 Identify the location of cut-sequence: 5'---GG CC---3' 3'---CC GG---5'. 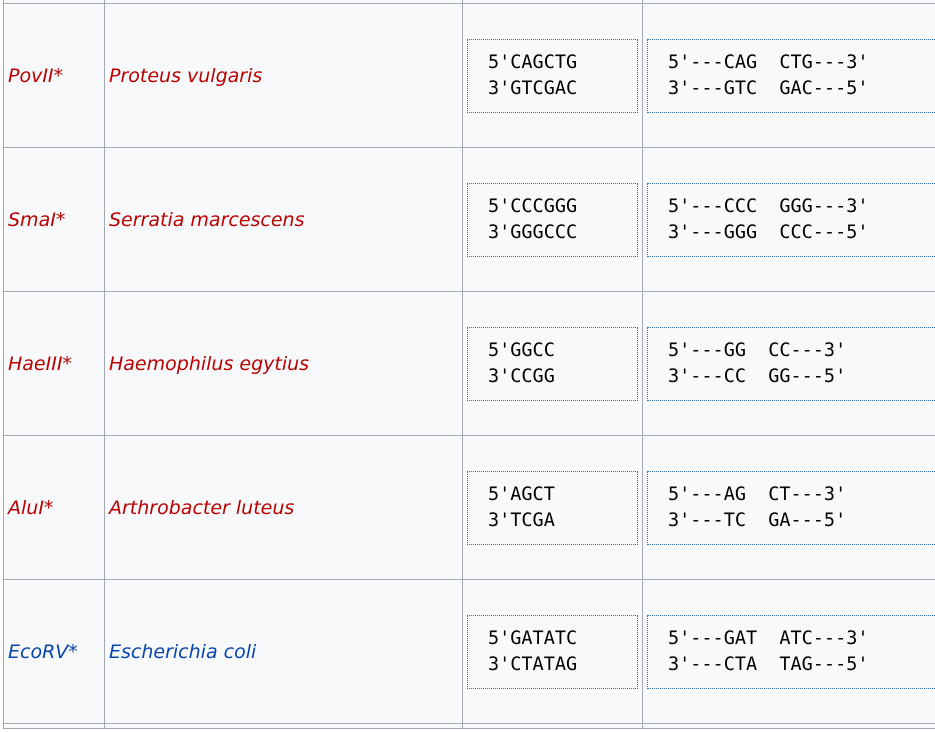
(791, 363).